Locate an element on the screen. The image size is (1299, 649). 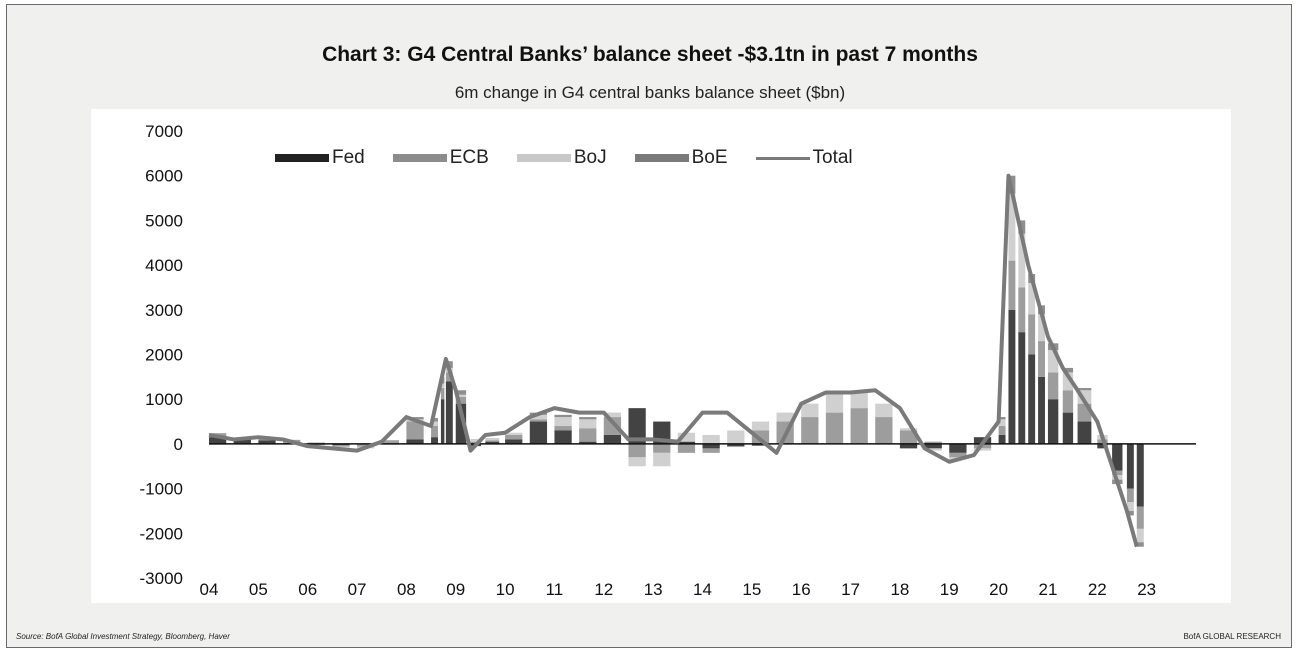
y-tick-label: 3000 is located at coordinates (164, 310).